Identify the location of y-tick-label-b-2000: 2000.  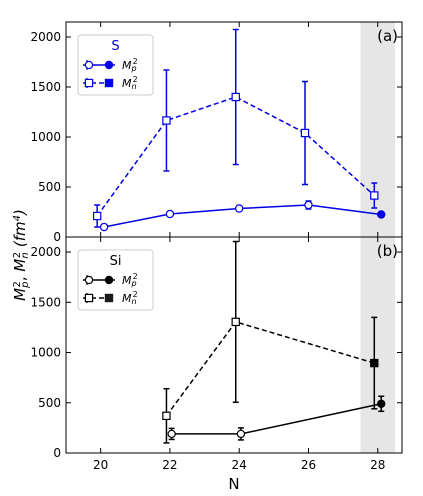
(45, 252).